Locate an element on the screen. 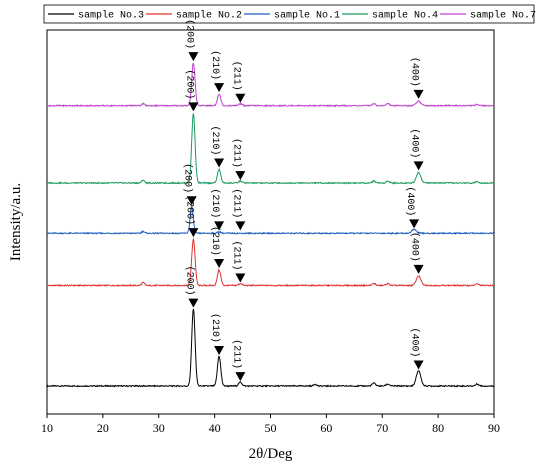 The width and height of the screenshot is (550, 467). x-tick-label: 60 is located at coordinates (326, 428).